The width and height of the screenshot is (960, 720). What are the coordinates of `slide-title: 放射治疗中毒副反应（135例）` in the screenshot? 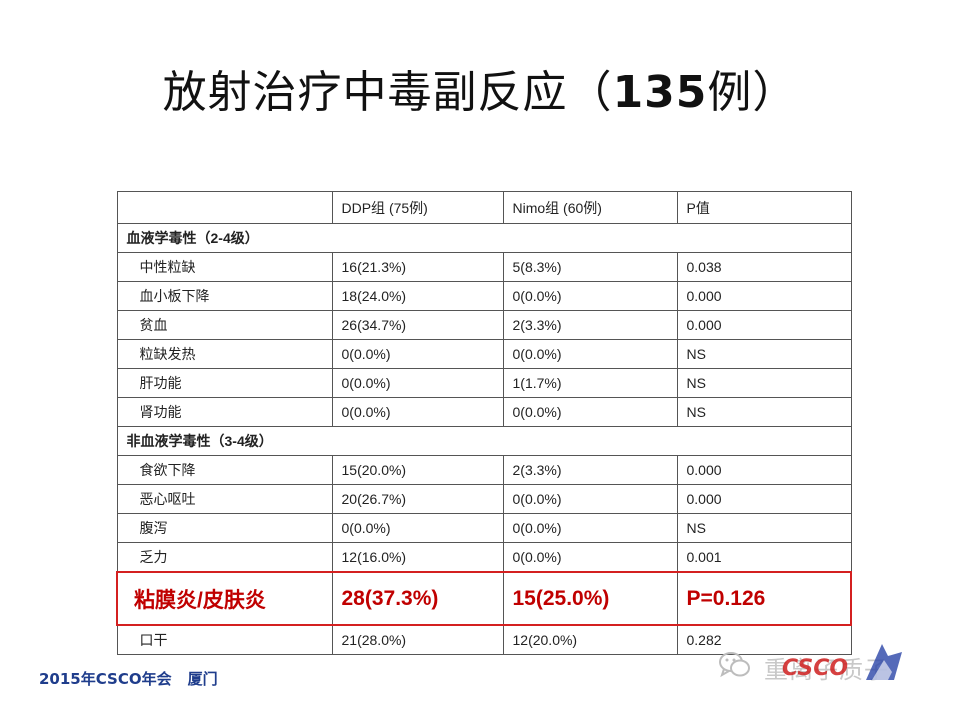 It's located at (480, 88).